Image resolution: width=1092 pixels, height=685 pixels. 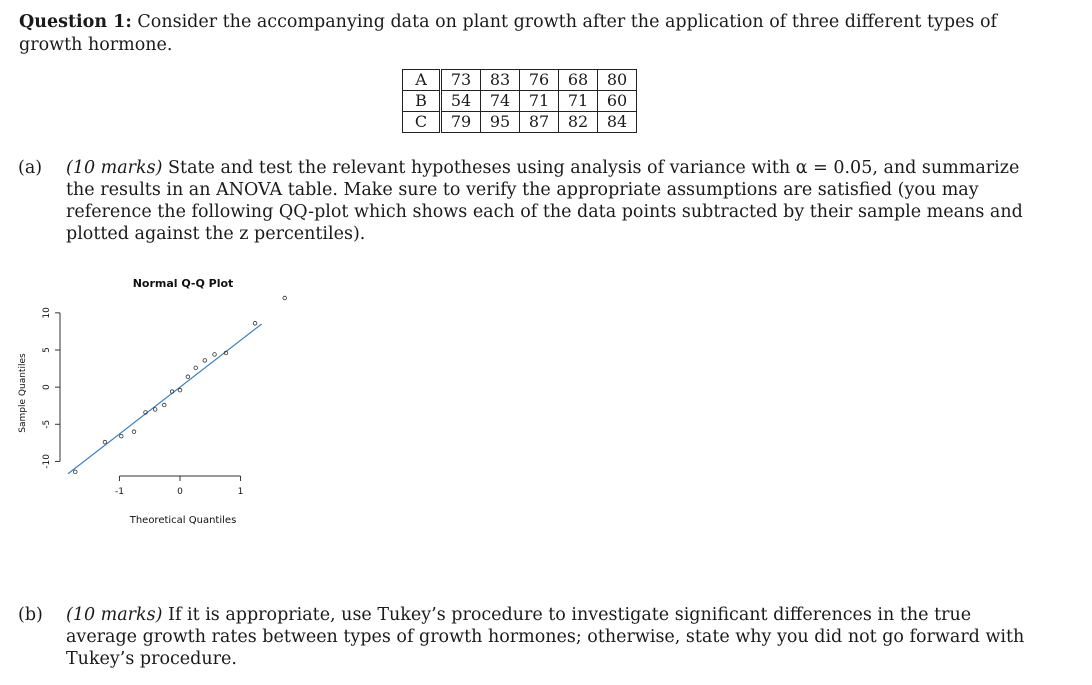 I want to click on table-cell: 68, so click(x=578, y=80).